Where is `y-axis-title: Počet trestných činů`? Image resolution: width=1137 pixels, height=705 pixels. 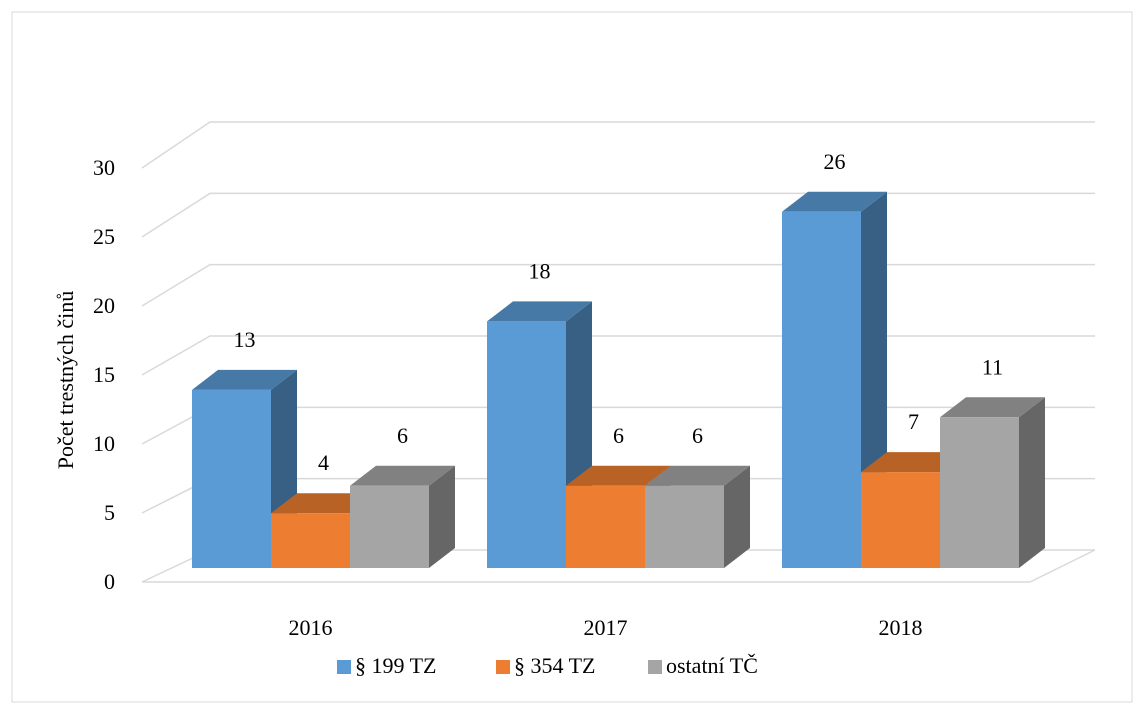 y-axis-title: Počet trestných činů is located at coordinates (65, 380).